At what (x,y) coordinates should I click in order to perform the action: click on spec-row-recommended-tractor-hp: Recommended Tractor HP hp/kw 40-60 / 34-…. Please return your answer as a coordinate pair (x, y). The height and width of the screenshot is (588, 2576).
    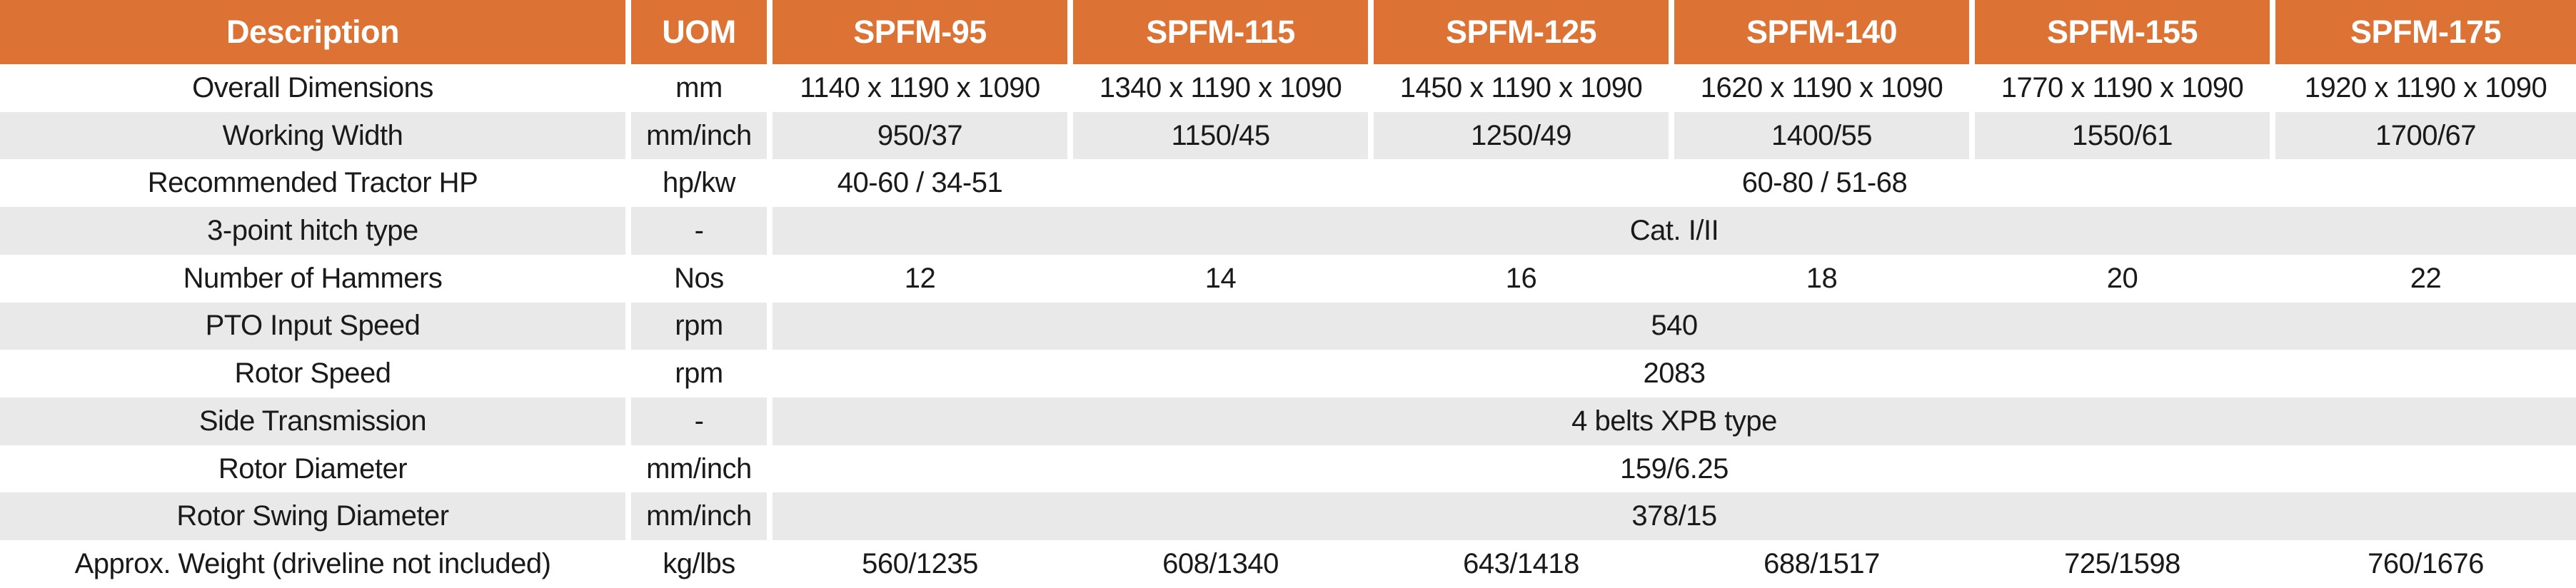
    Looking at the image, I should click on (1288, 184).